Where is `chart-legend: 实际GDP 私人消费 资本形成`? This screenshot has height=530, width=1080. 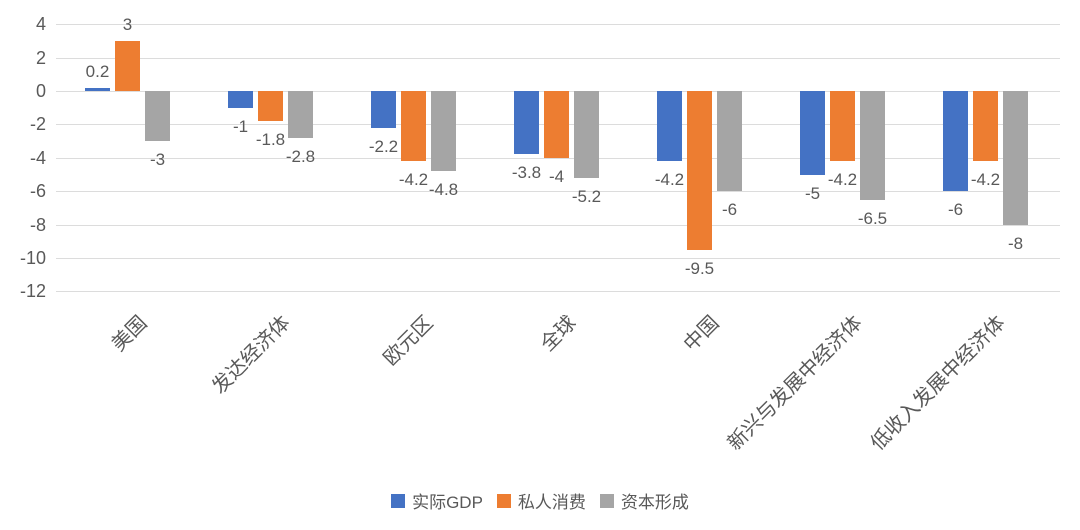
chart-legend: 实际GDP 私人消费 资本形成 is located at coordinates (540, 500).